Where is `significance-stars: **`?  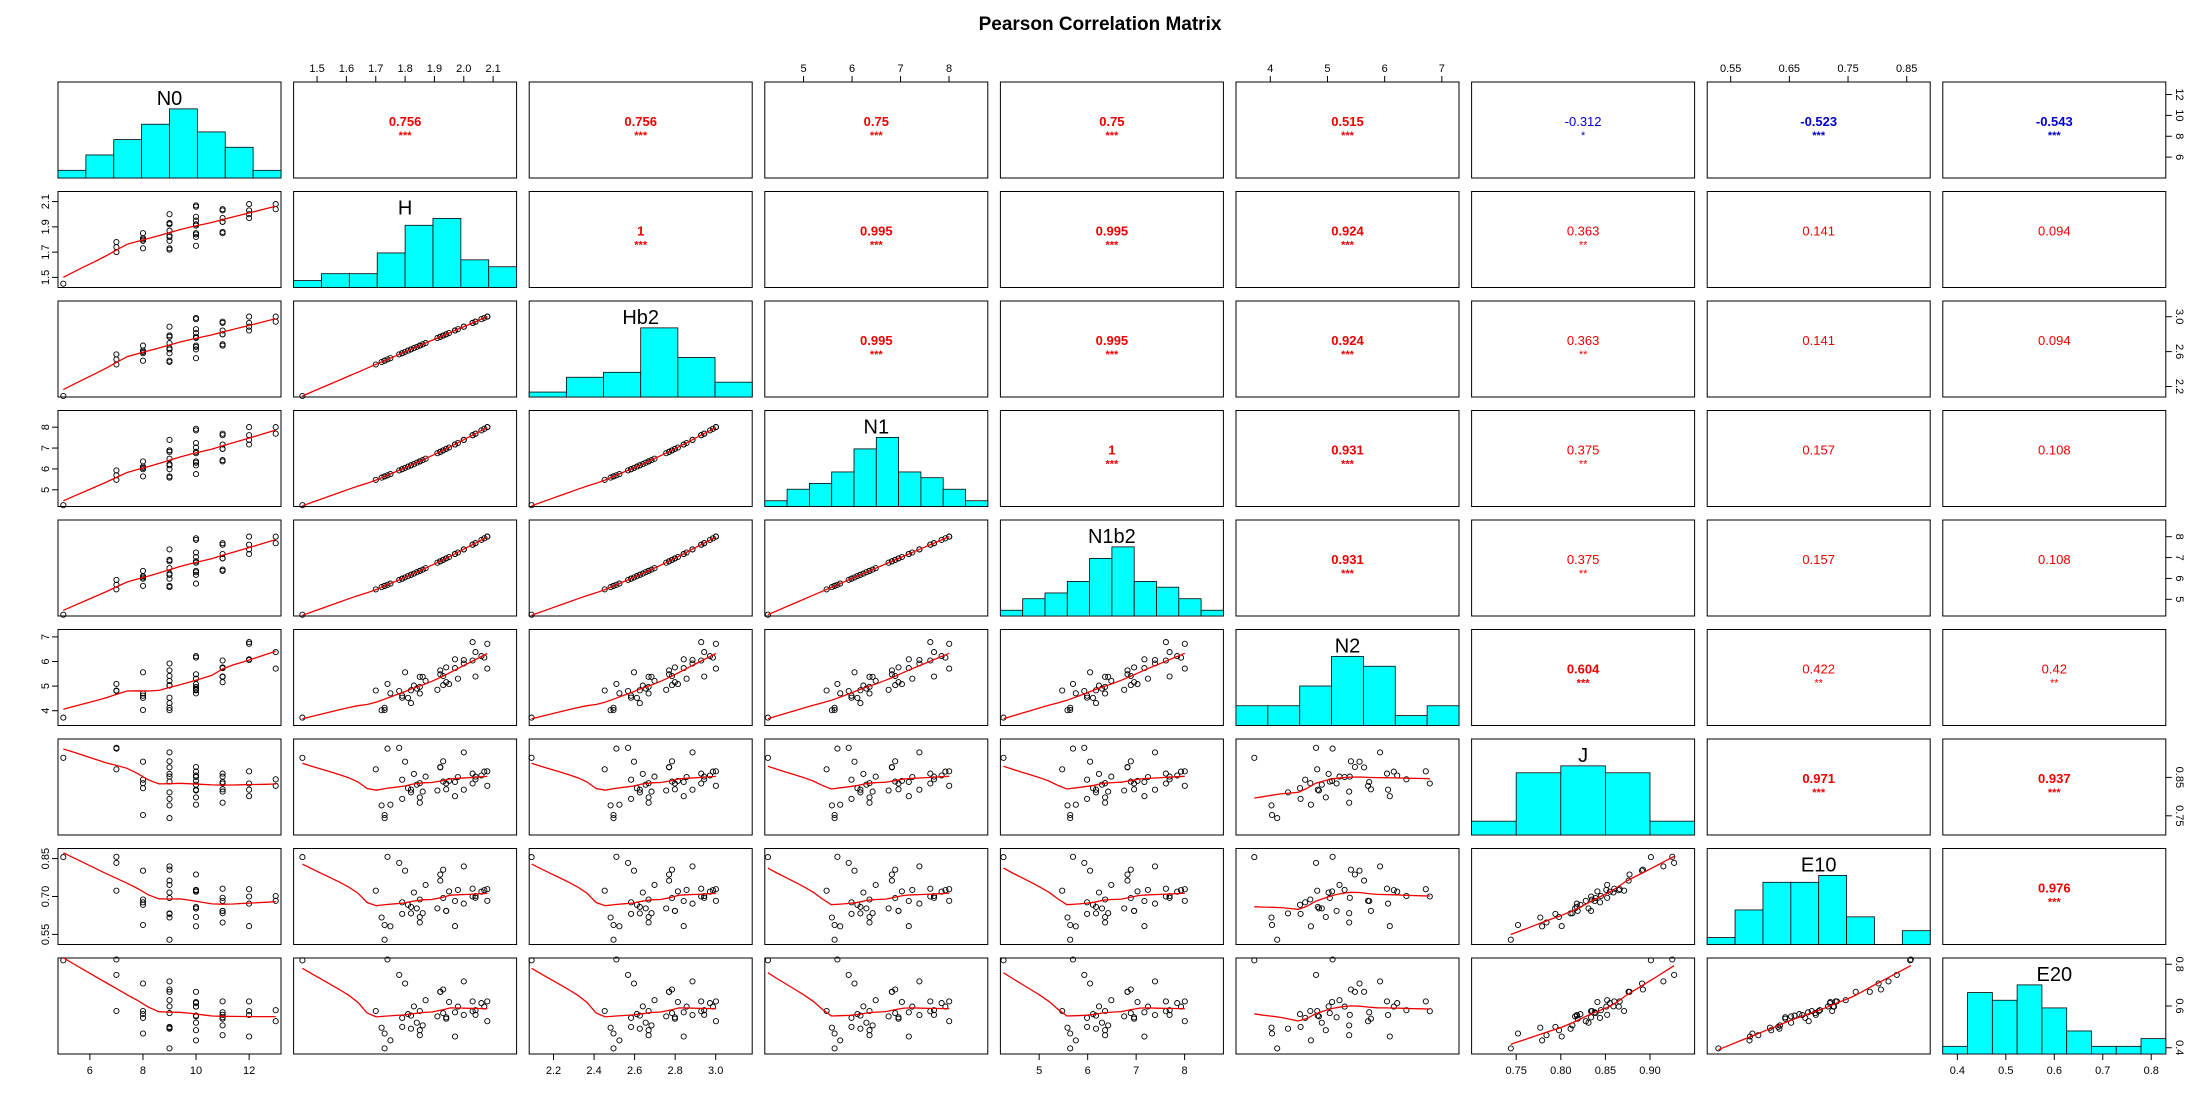
significance-stars: ** is located at coordinates (1583, 465).